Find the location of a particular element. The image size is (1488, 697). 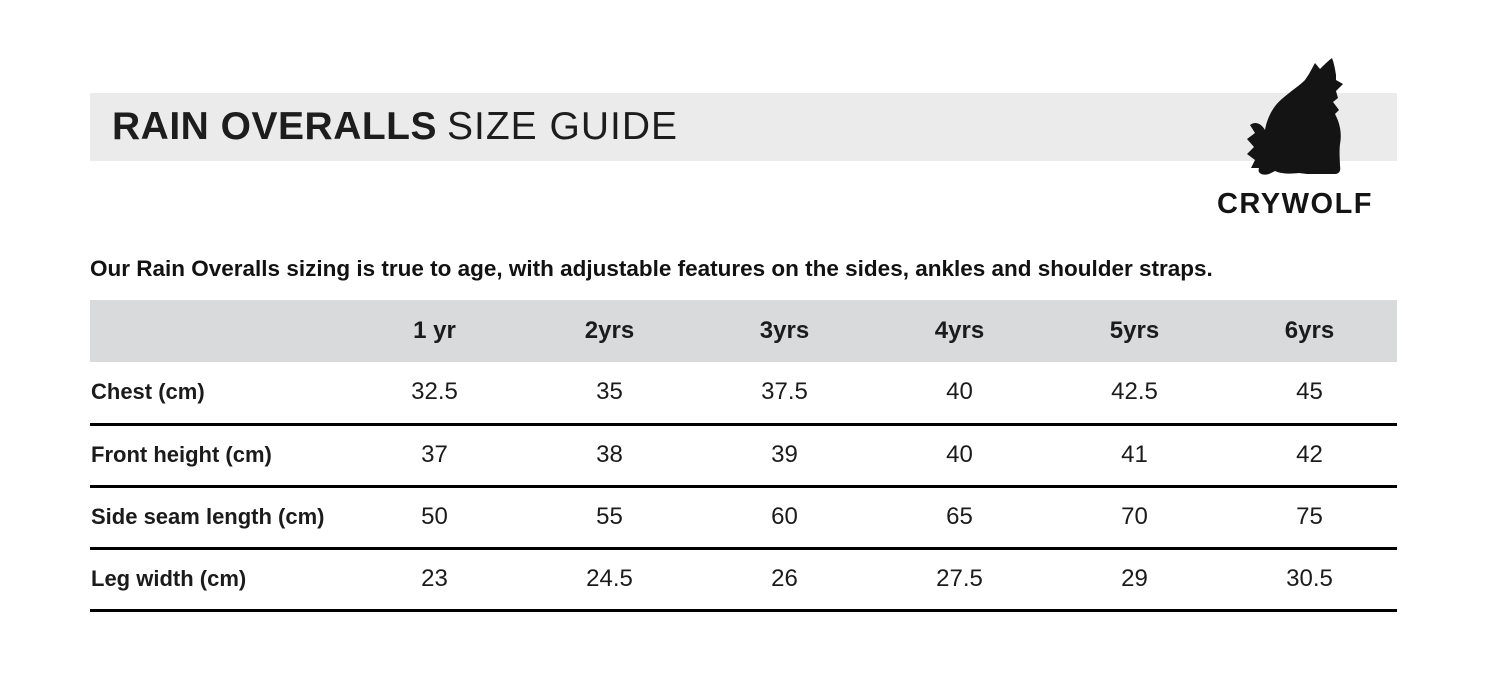

measurement-cell: 50 is located at coordinates (434, 518).